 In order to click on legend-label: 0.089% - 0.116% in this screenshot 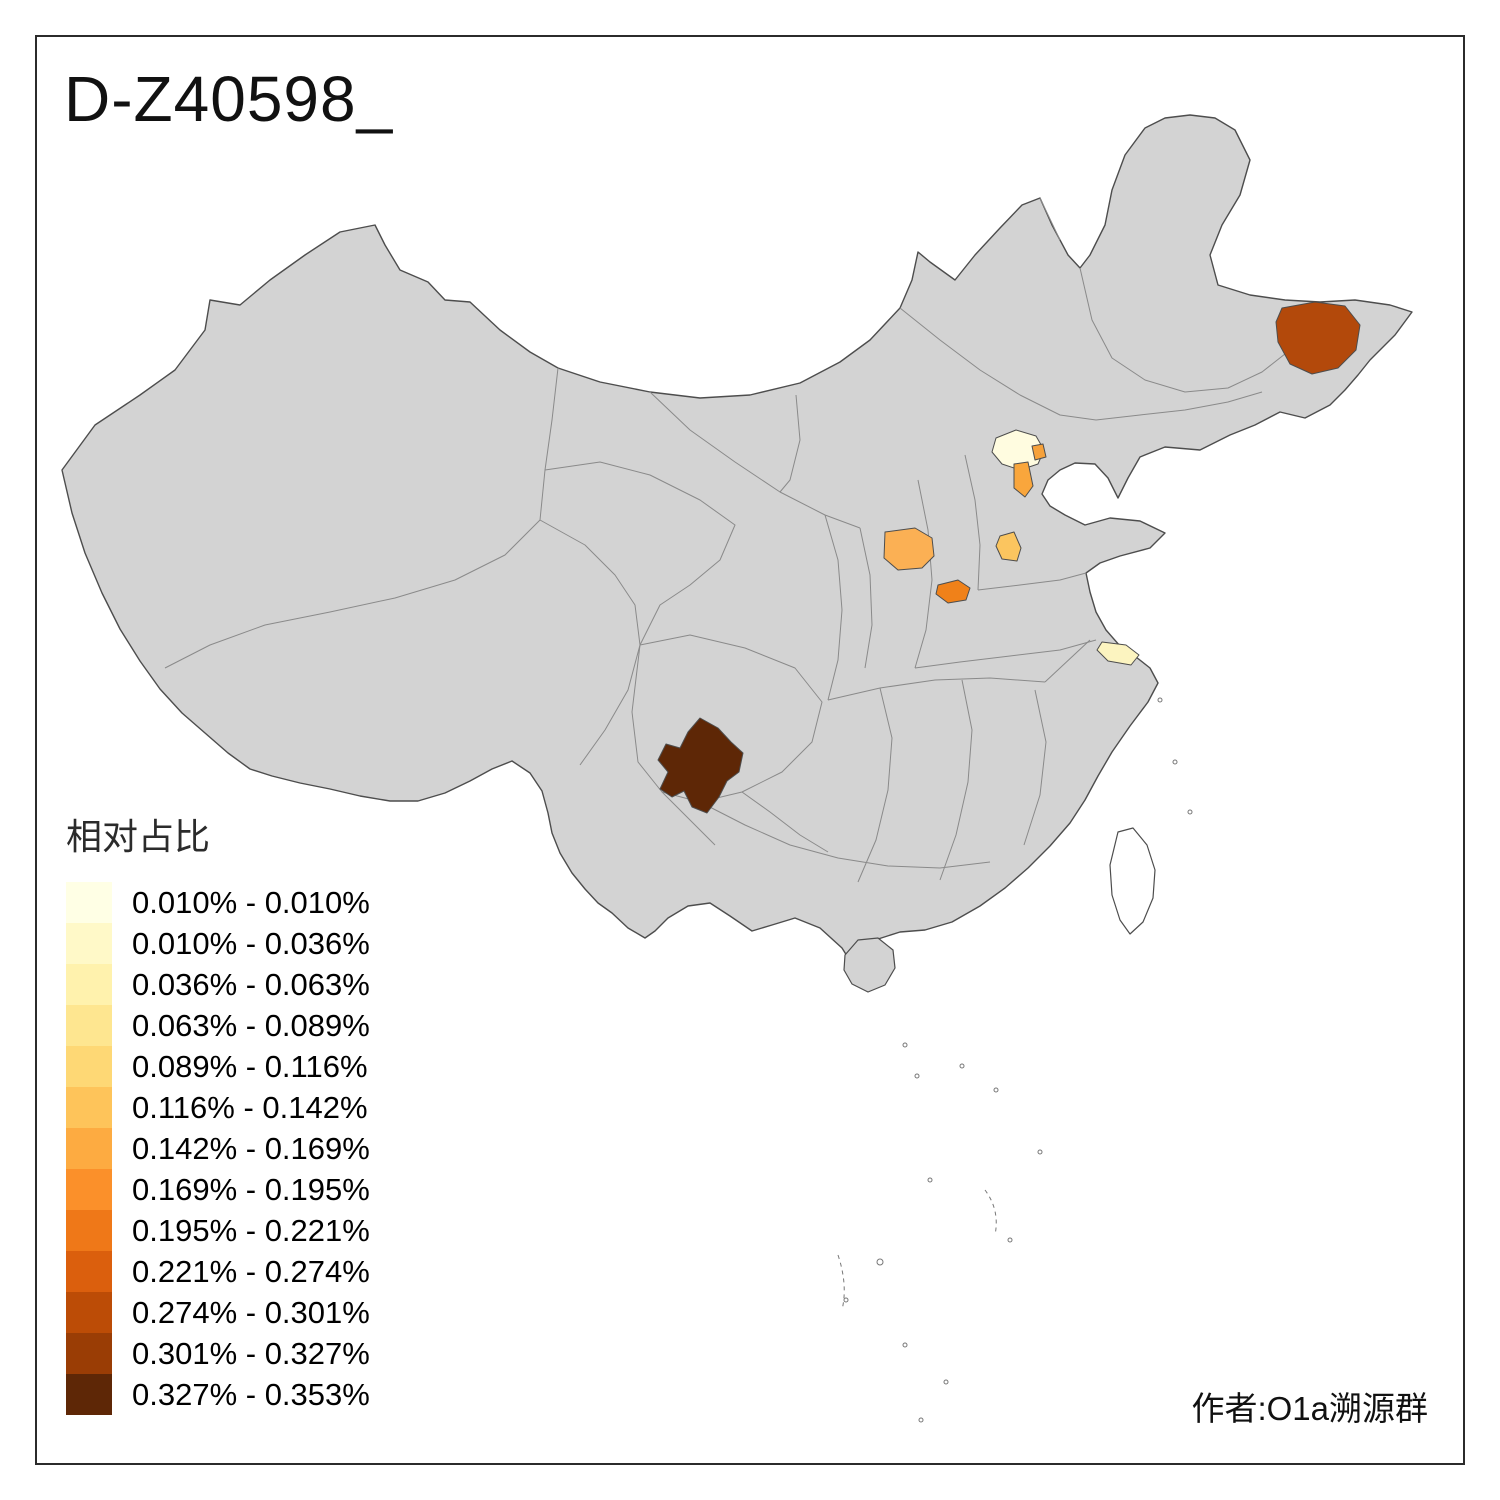, I will do `click(250, 1066)`.